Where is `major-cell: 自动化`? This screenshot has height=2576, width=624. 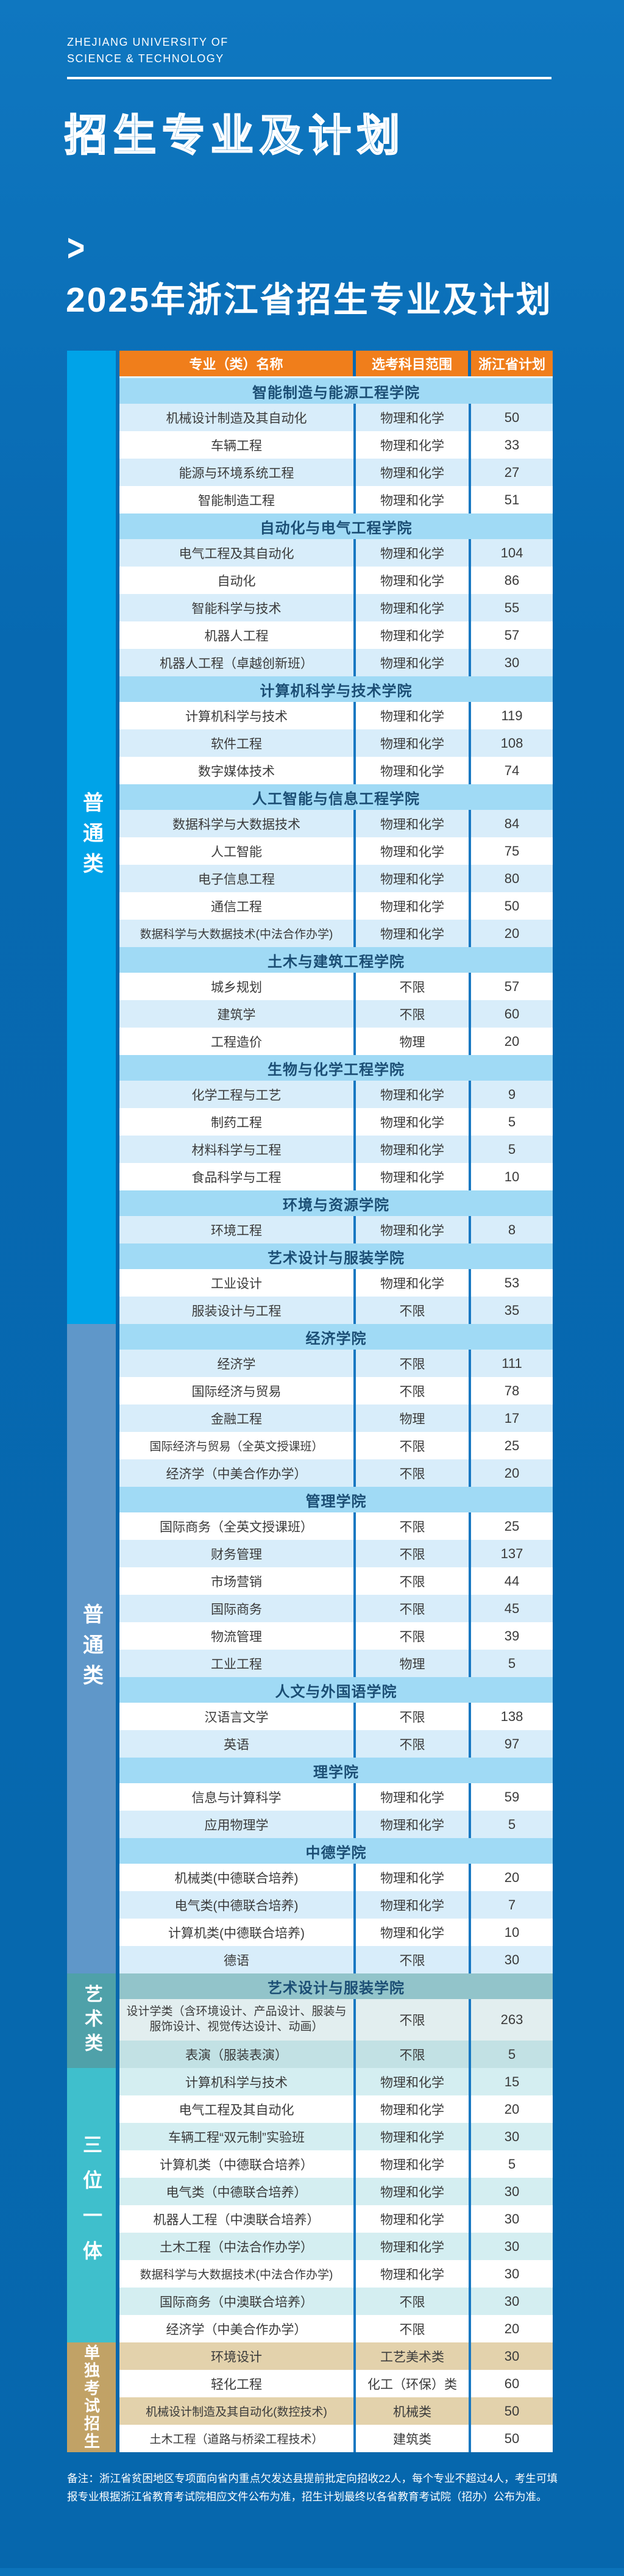
major-cell: 自动化 is located at coordinates (237, 580).